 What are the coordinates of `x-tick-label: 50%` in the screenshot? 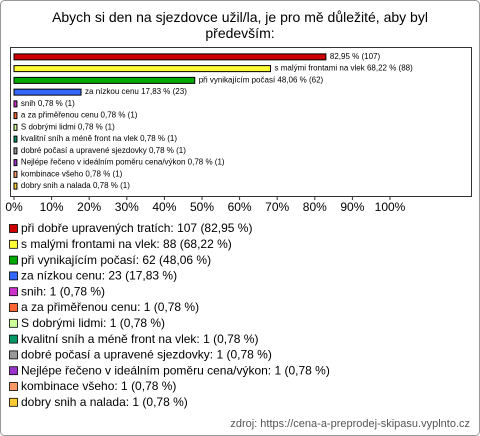 It's located at (202, 207).